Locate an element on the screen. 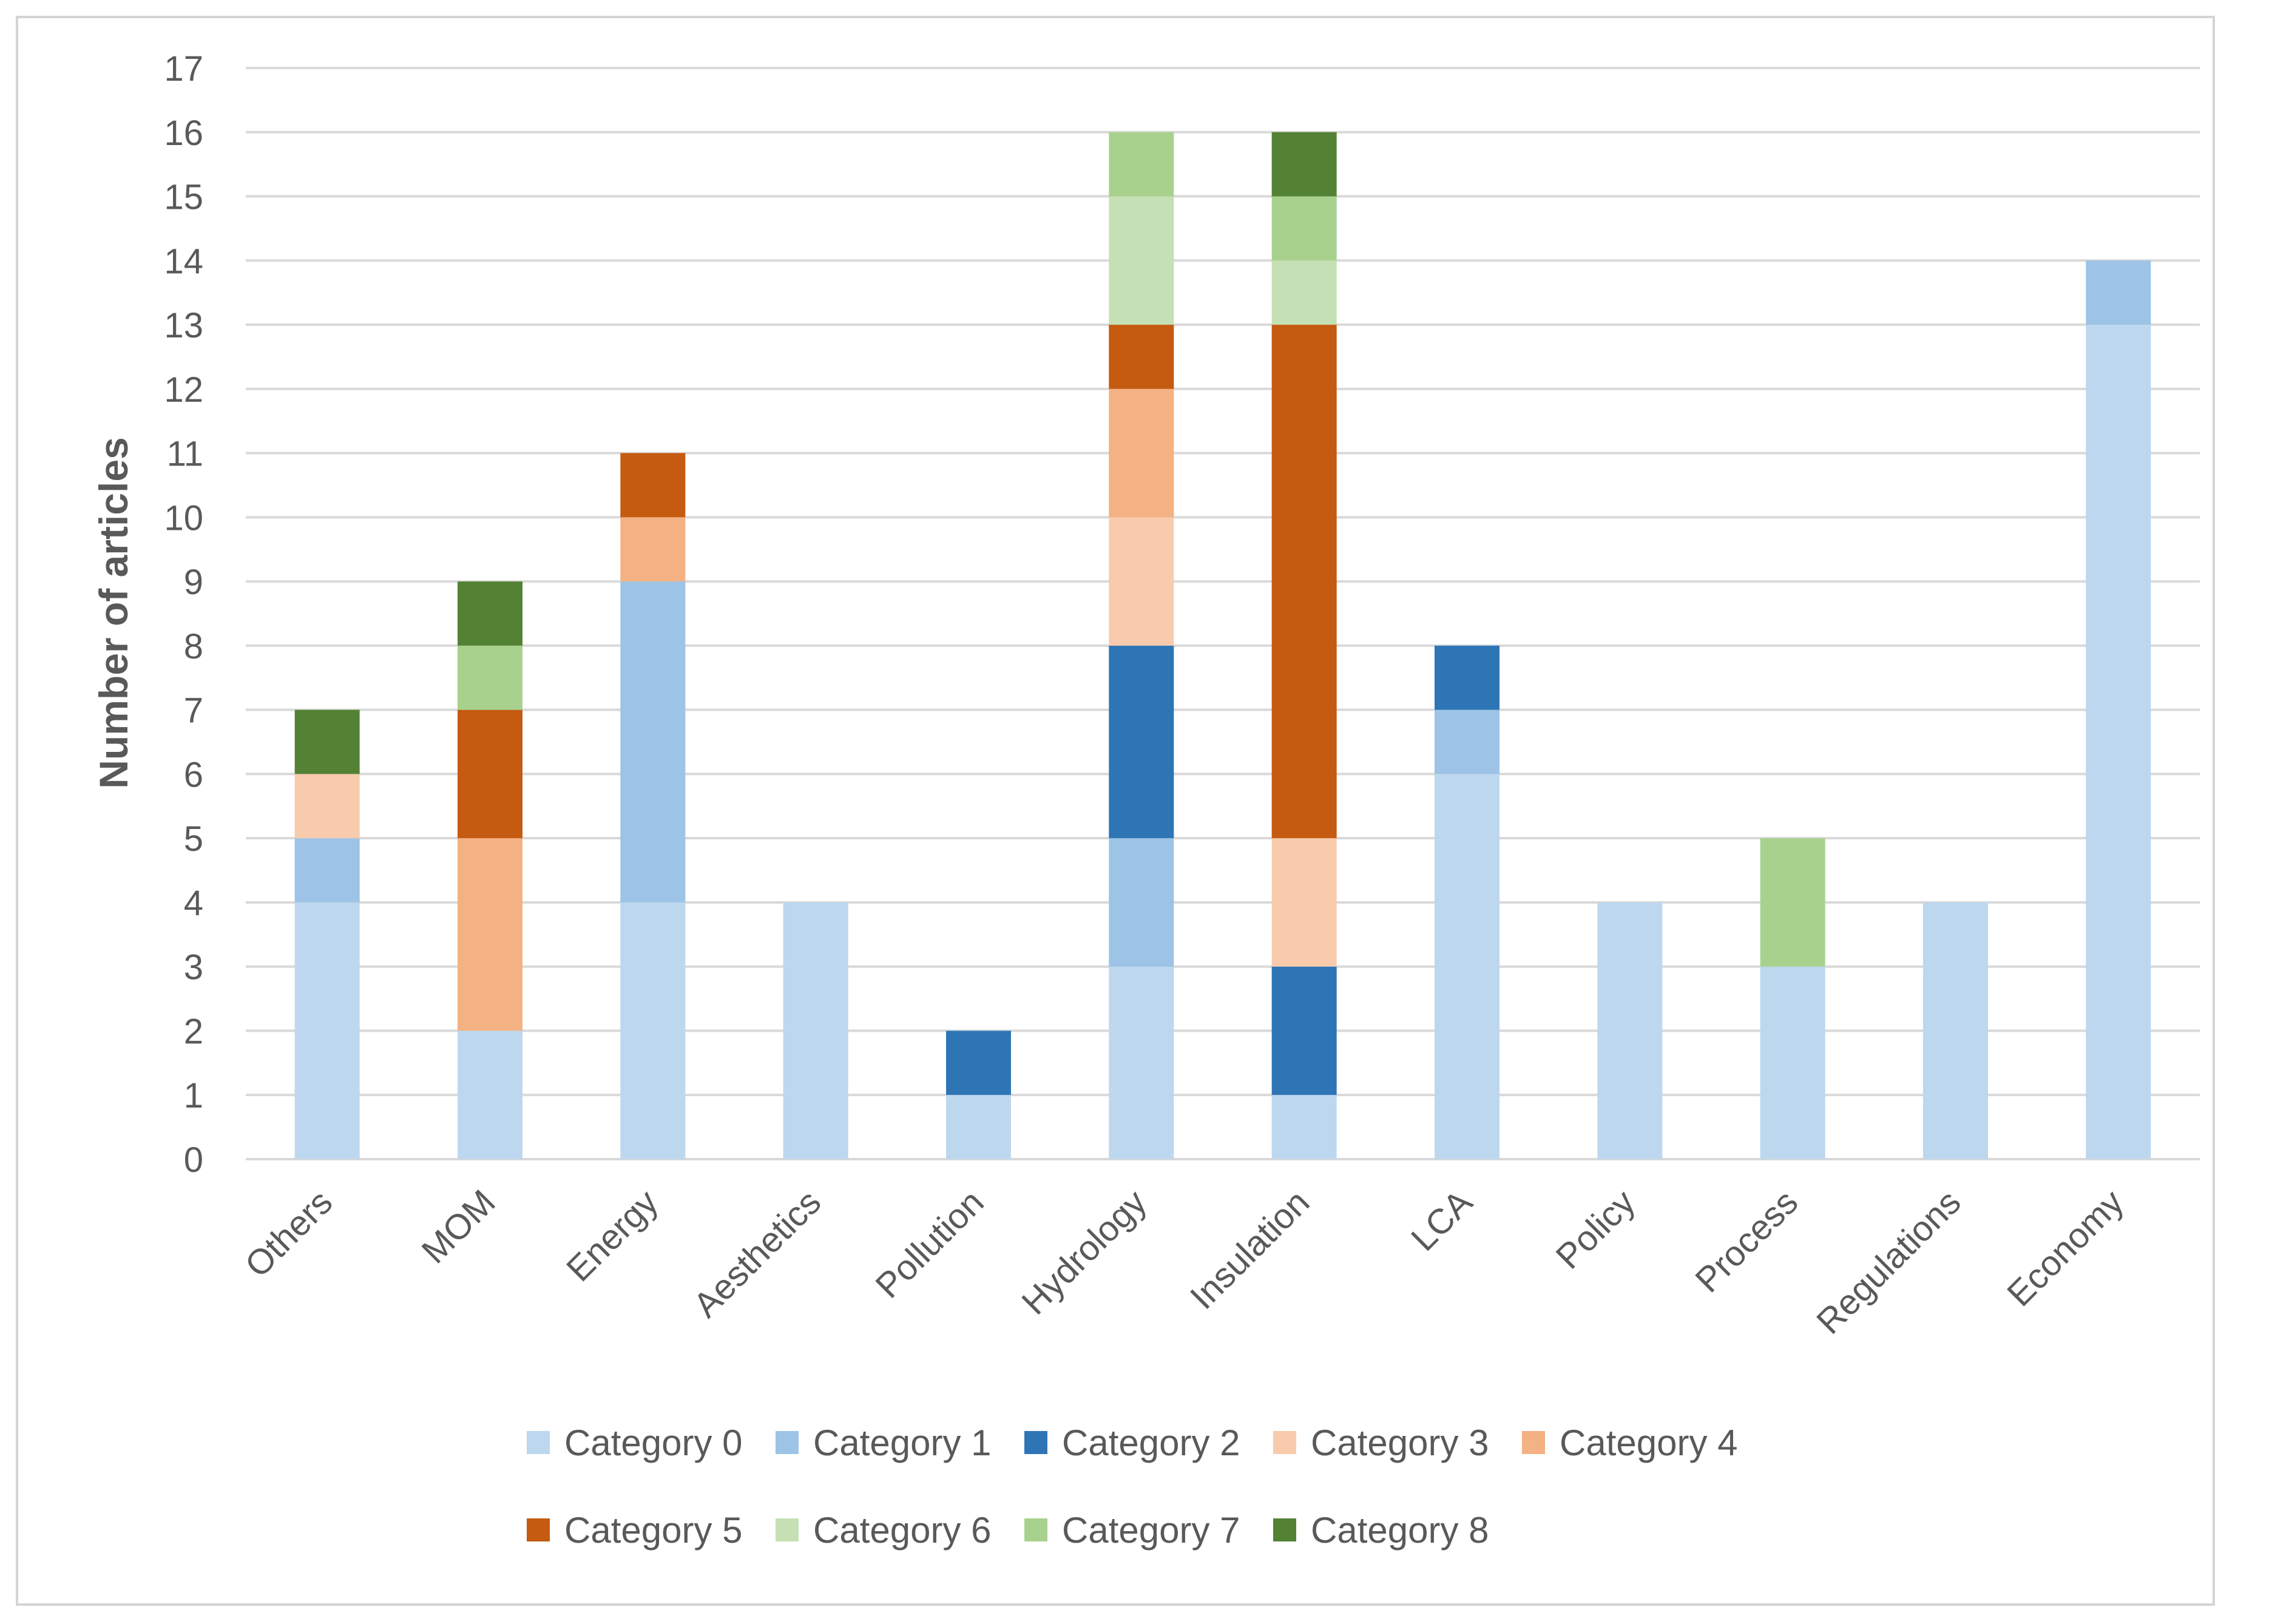  y-tick-label: 11 is located at coordinates (185, 455).